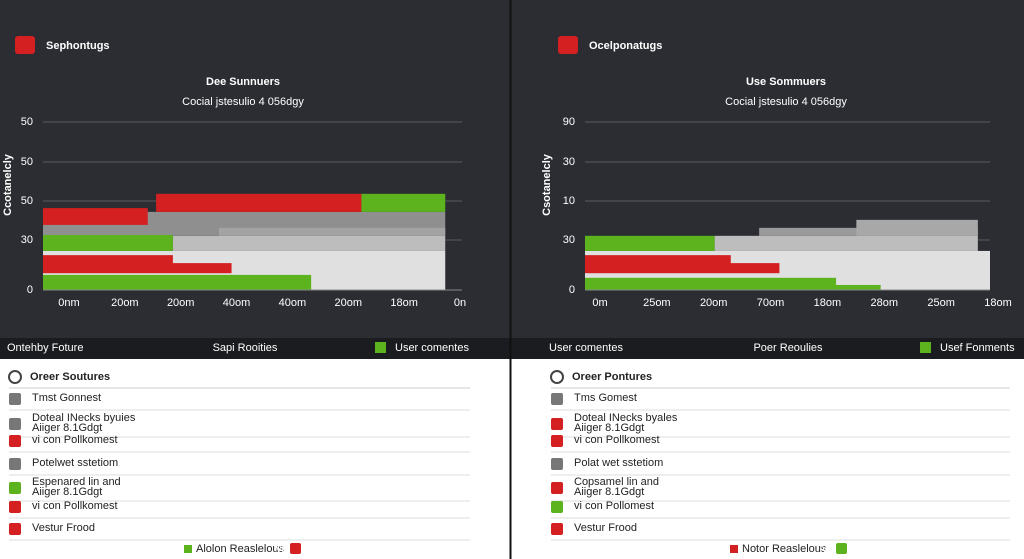 This screenshot has width=1024, height=559. Describe the element at coordinates (586, 348) in the screenshot. I see `footer-label: User comentes` at that location.